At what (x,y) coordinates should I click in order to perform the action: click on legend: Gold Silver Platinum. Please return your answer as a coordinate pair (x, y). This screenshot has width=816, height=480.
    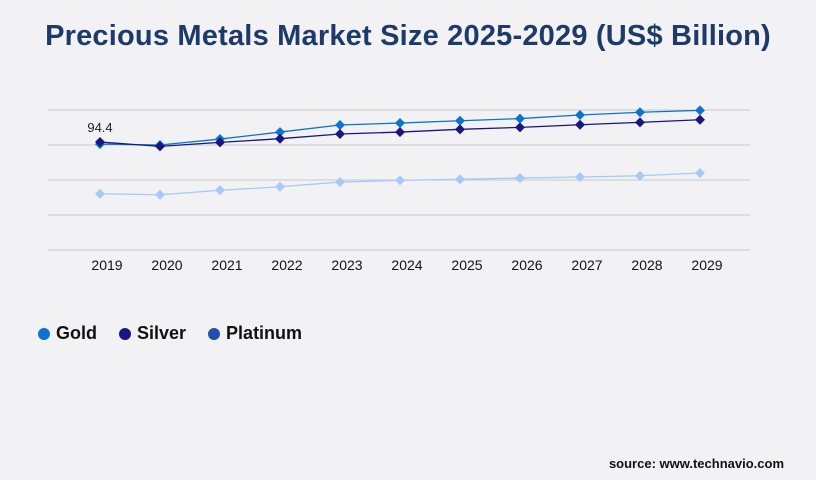
    Looking at the image, I should click on (170, 333).